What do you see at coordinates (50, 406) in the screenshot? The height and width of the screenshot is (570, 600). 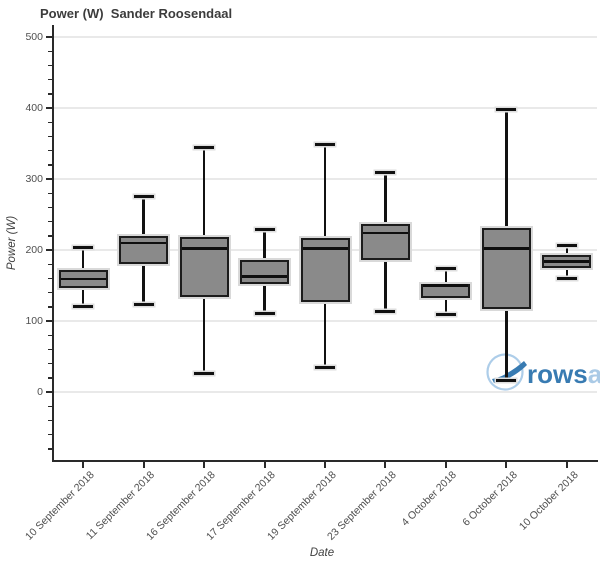 I see `y-minor-tick--20` at bounding box center [50, 406].